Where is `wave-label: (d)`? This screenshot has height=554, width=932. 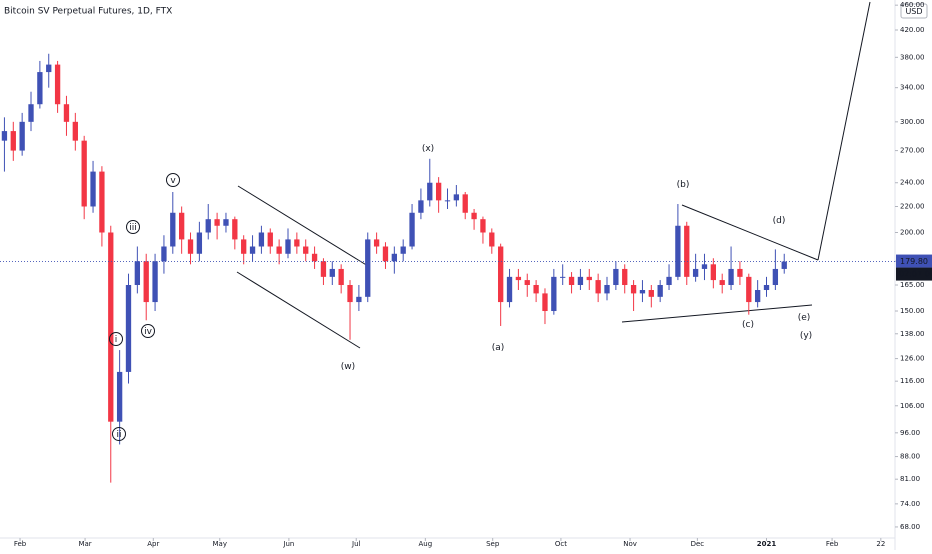
wave-label: (d) is located at coordinates (779, 221).